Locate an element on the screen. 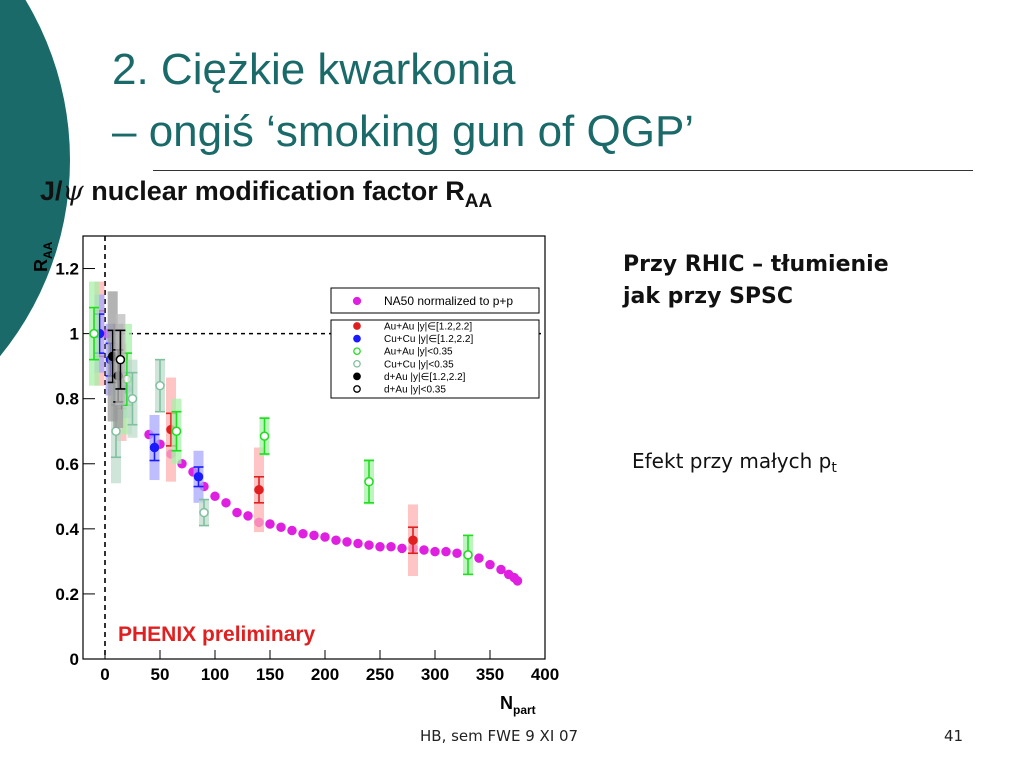  legend-label: Cu+Cu |y|<0.35 is located at coordinates (419, 364).